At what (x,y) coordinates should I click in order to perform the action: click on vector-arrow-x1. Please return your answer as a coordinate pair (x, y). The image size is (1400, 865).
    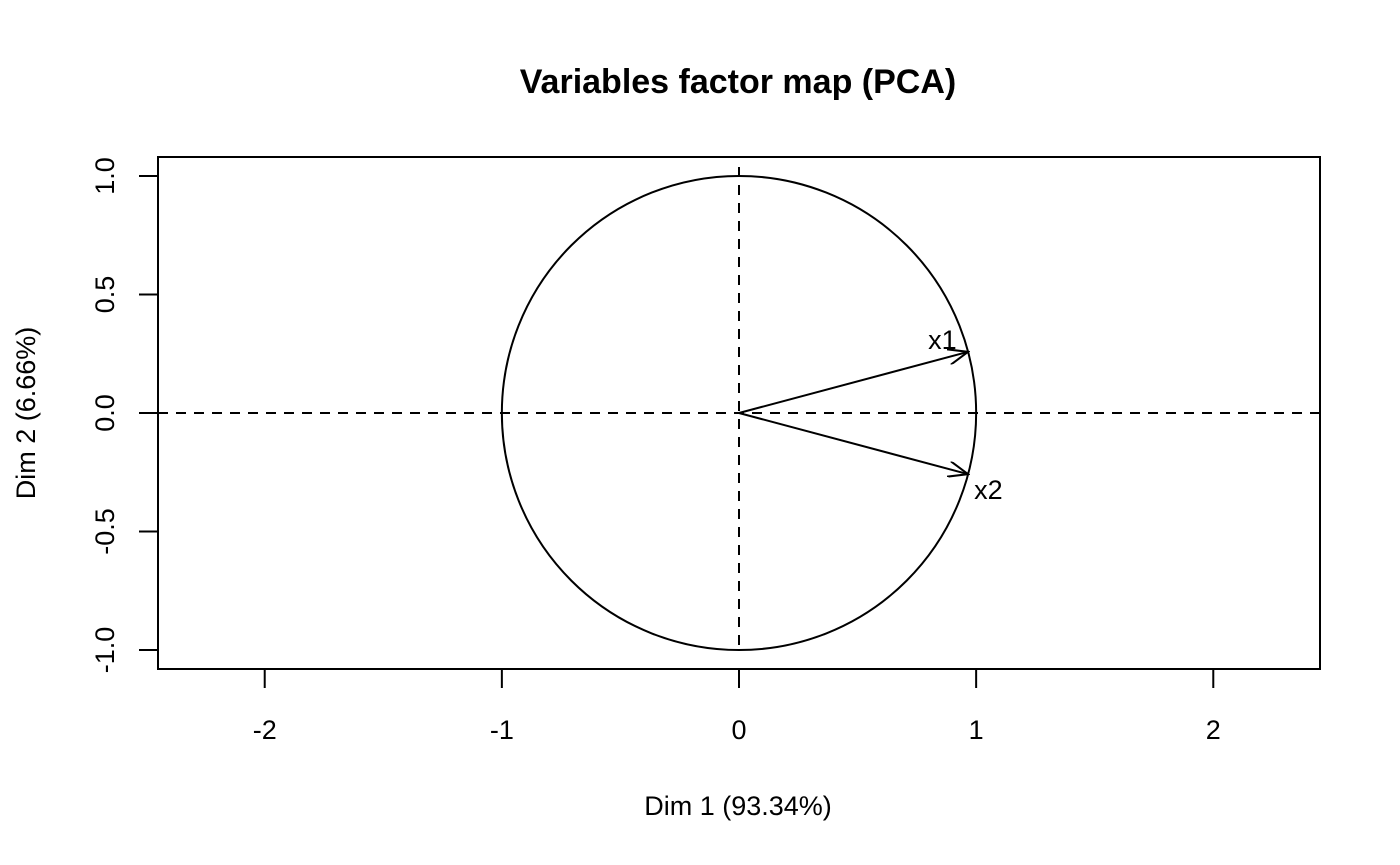
    Looking at the image, I should click on (853, 383).